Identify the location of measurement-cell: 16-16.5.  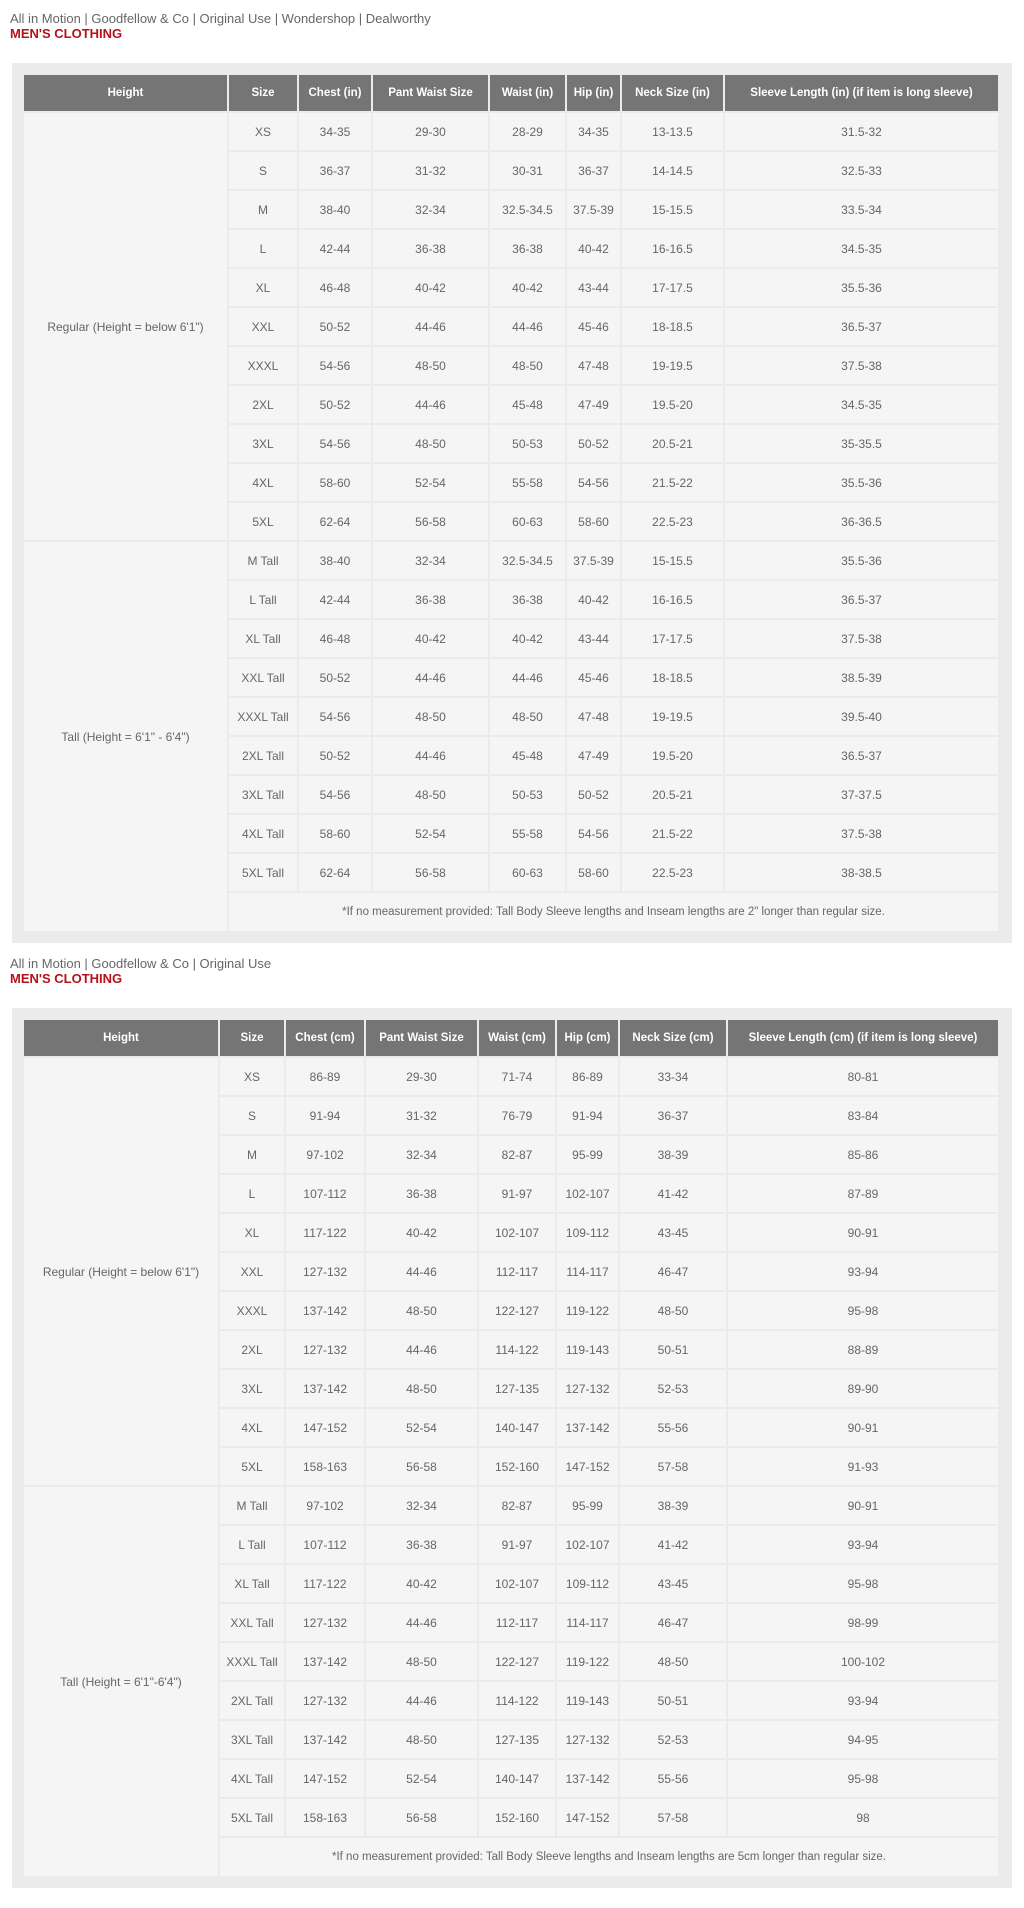
(672, 248).